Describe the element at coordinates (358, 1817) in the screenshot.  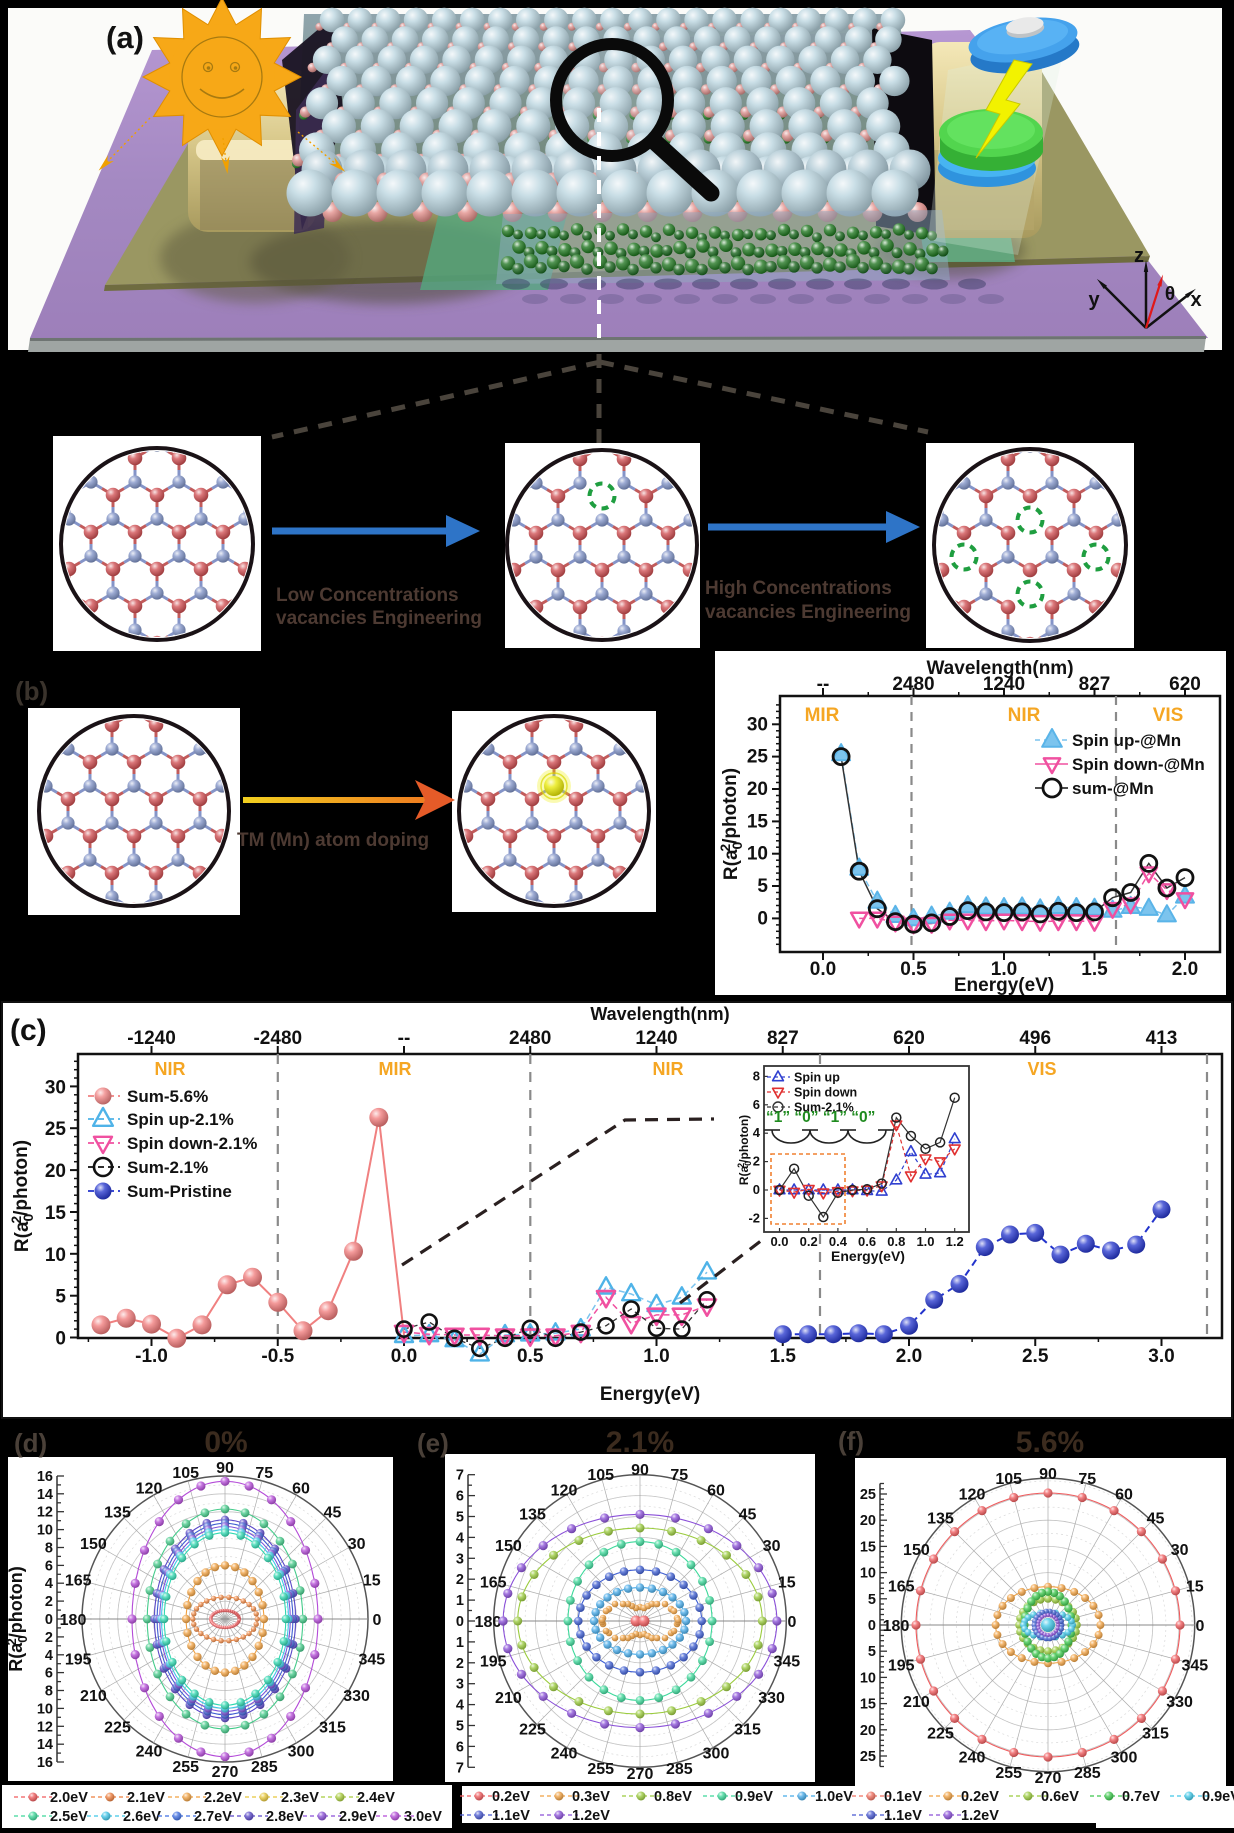
I see `svg-text: 2.9eV` at that location.